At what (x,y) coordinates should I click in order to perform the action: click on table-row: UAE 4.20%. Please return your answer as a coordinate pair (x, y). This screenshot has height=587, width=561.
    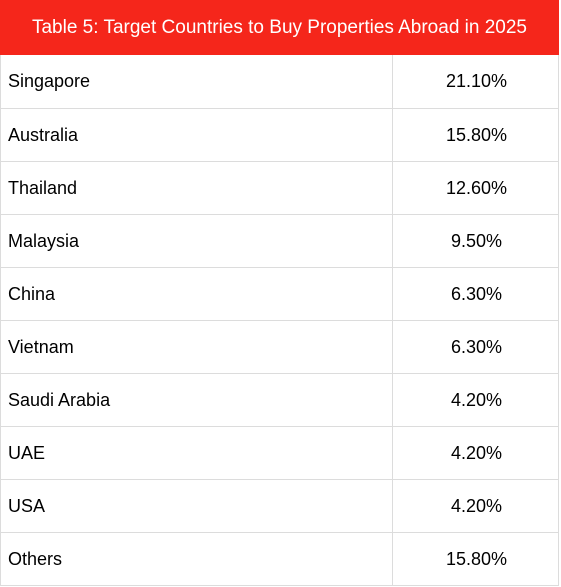
    Looking at the image, I should click on (279, 452).